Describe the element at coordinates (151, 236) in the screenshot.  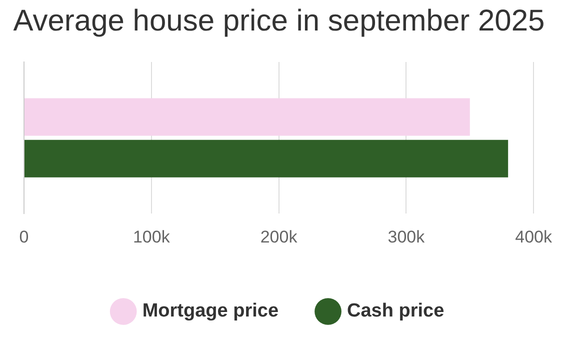
I see `x-tick-label: 100k` at that location.